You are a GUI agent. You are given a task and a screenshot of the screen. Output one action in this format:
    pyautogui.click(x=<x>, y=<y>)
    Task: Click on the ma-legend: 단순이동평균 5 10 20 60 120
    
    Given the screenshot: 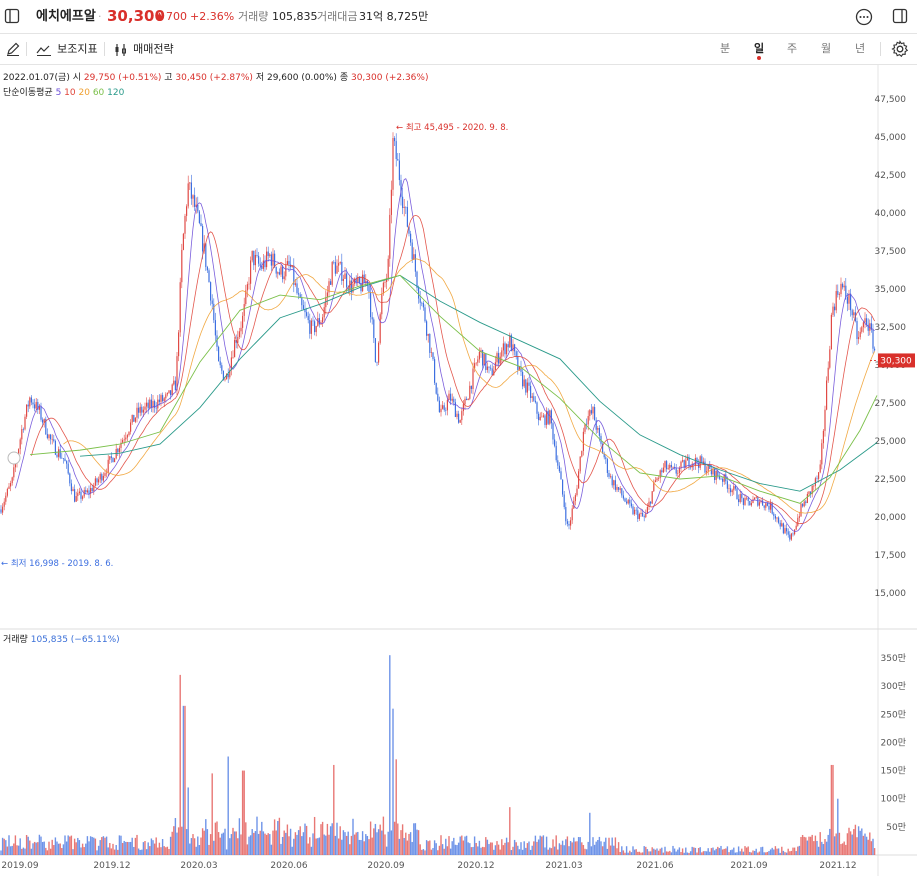 What is the action you would take?
    pyautogui.click(x=63, y=93)
    